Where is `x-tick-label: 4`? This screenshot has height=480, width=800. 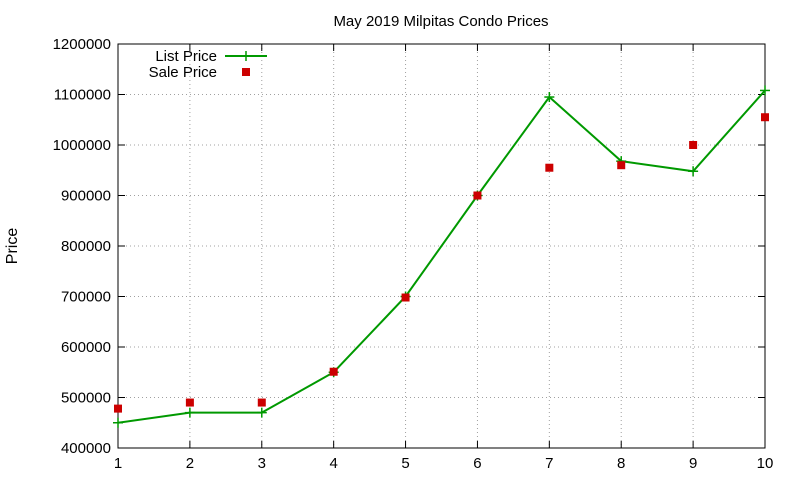
x-tick-label: 4 is located at coordinates (333, 463).